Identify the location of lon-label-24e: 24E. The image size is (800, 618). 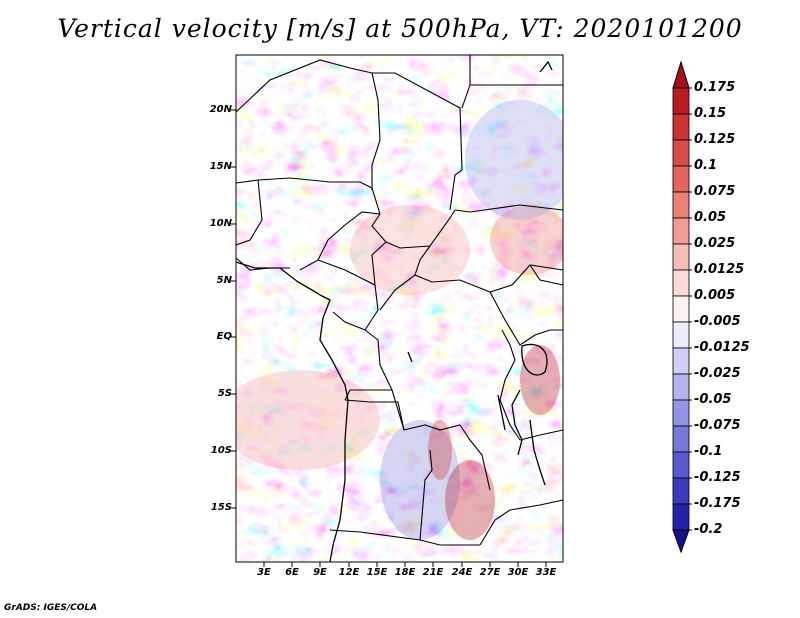
(462, 572).